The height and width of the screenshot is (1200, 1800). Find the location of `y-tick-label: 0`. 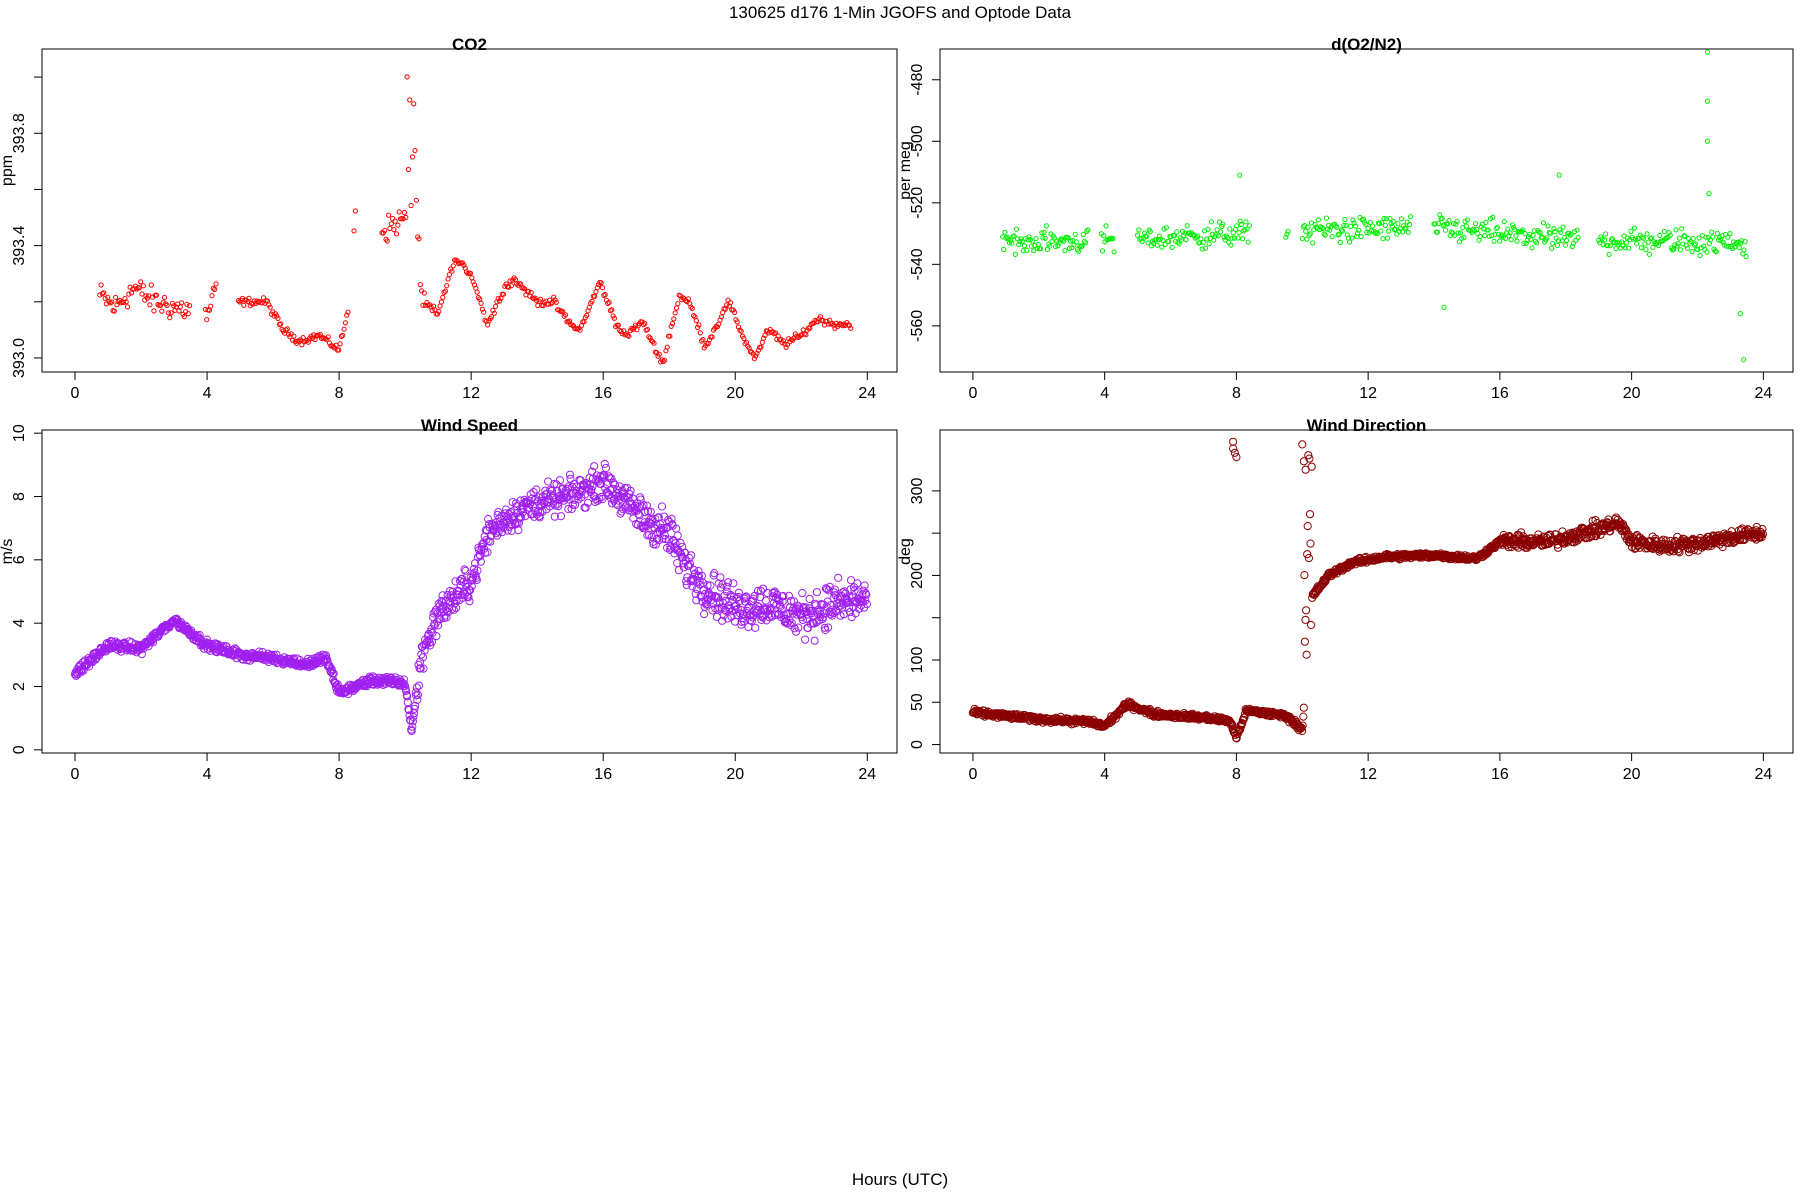

y-tick-label: 0 is located at coordinates (19, 749).